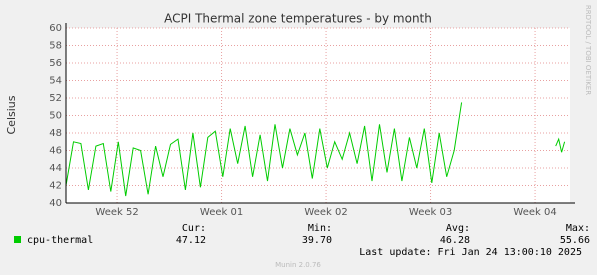 The width and height of the screenshot is (597, 275). Describe the element at coordinates (430, 212) in the screenshot. I see `x-tick-label: Week 03` at that location.